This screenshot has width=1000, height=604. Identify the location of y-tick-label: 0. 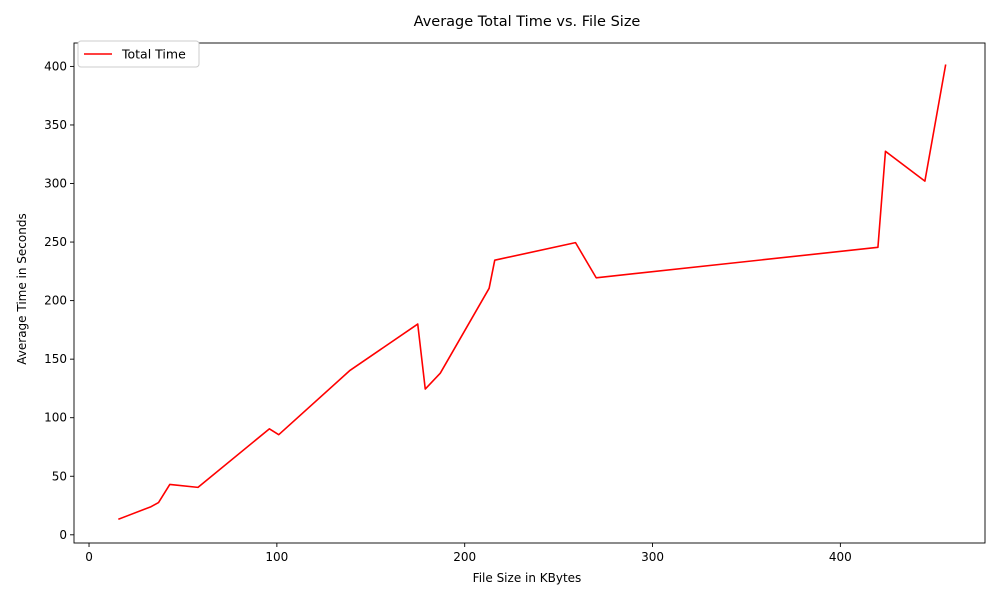
(63, 535).